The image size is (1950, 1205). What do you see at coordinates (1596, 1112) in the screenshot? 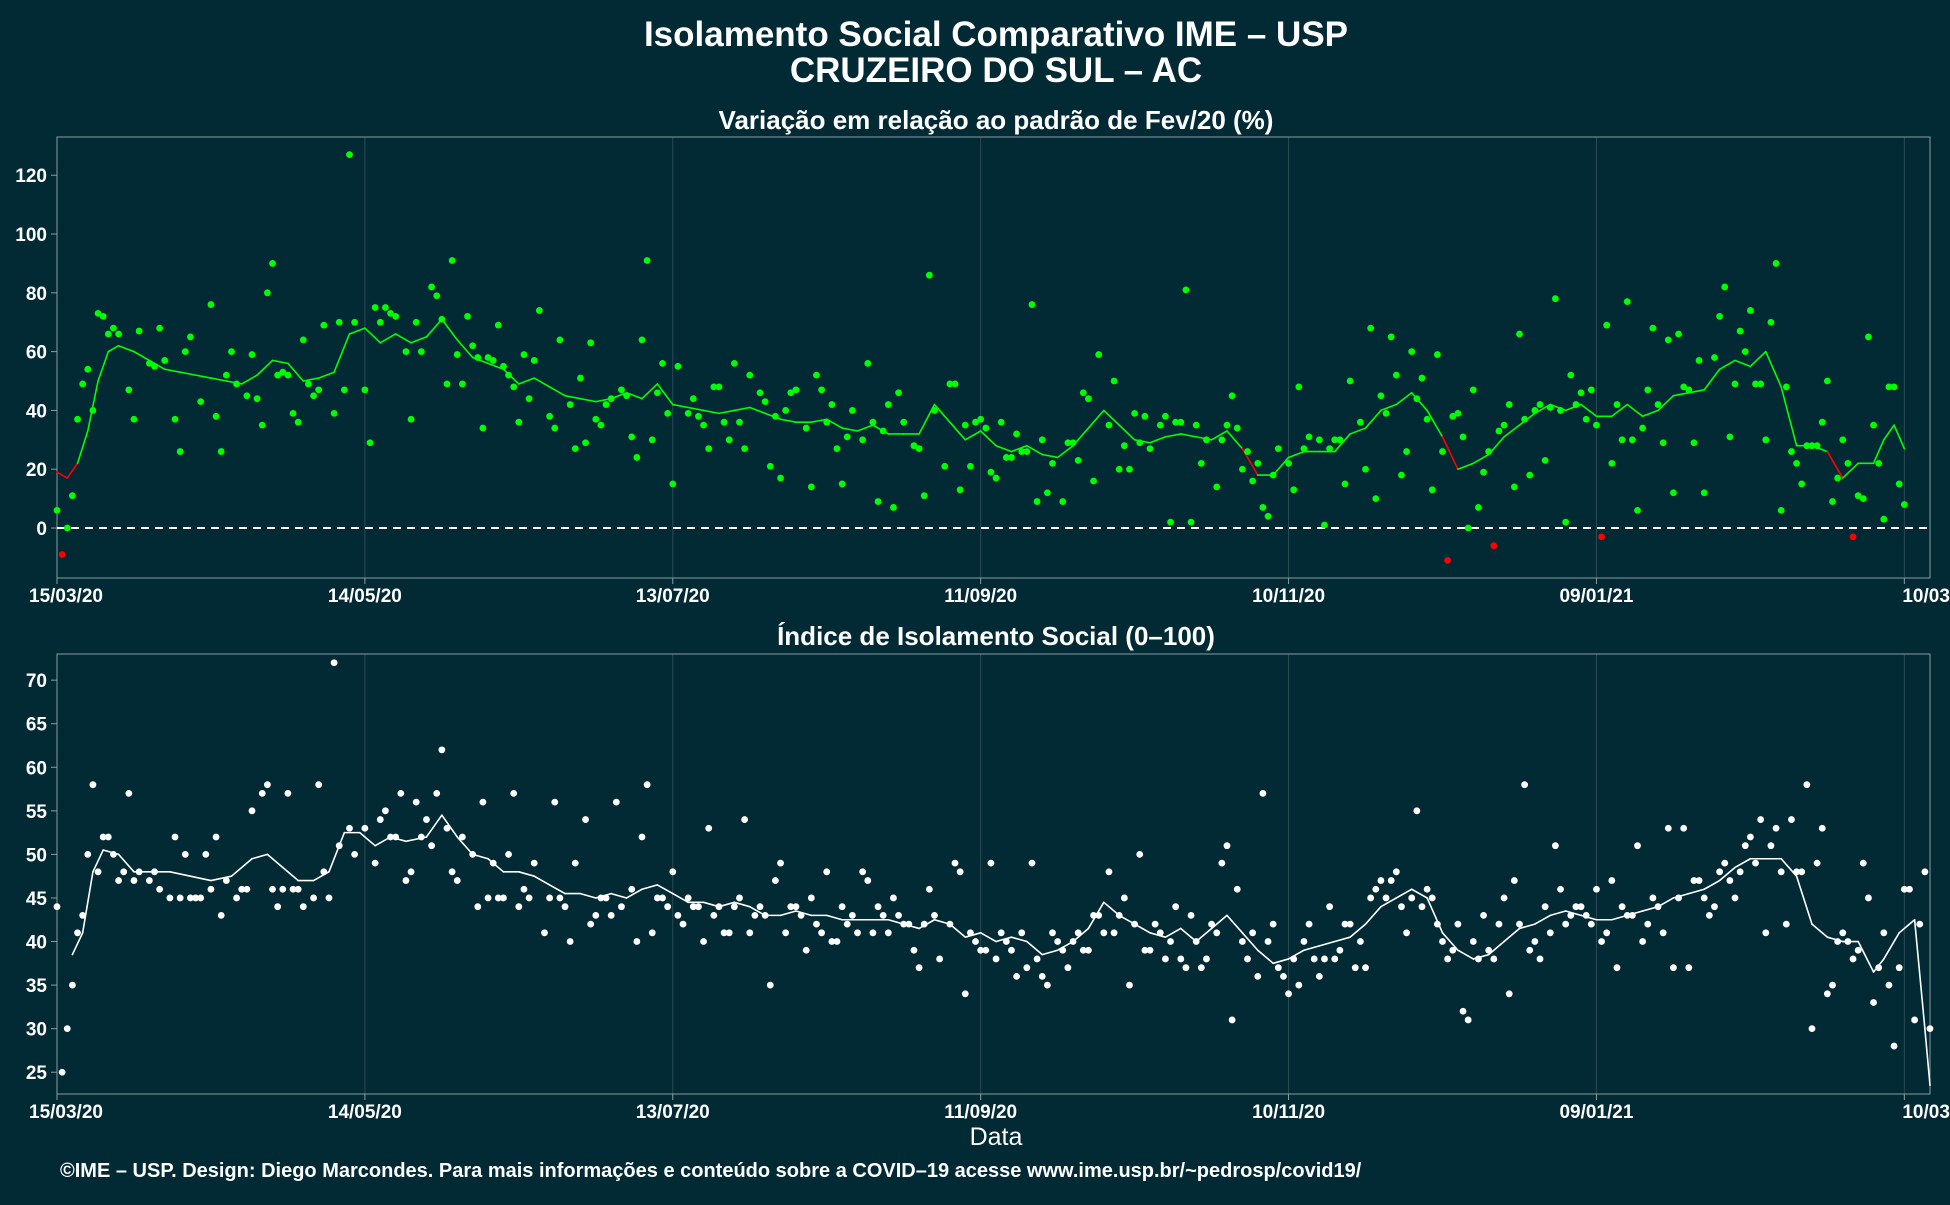
I see `p2-x-tick-label: 09/01/21` at bounding box center [1596, 1112].